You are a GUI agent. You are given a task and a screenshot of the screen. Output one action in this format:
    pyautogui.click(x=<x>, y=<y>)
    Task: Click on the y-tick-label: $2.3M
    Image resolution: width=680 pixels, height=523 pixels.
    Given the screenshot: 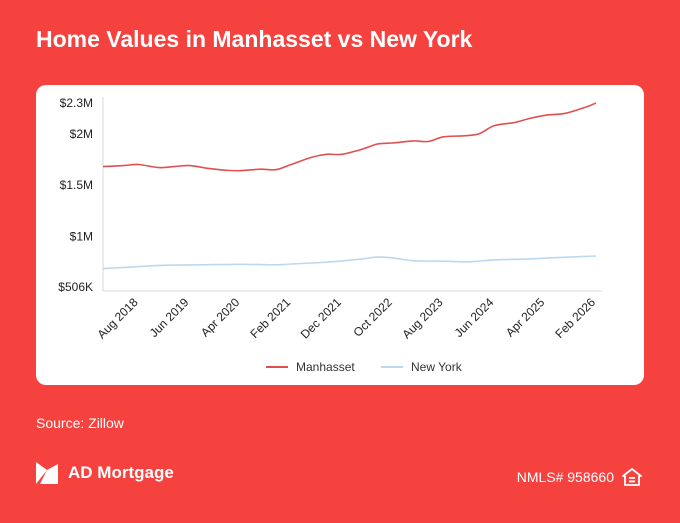 What is the action you would take?
    pyautogui.click(x=76, y=103)
    